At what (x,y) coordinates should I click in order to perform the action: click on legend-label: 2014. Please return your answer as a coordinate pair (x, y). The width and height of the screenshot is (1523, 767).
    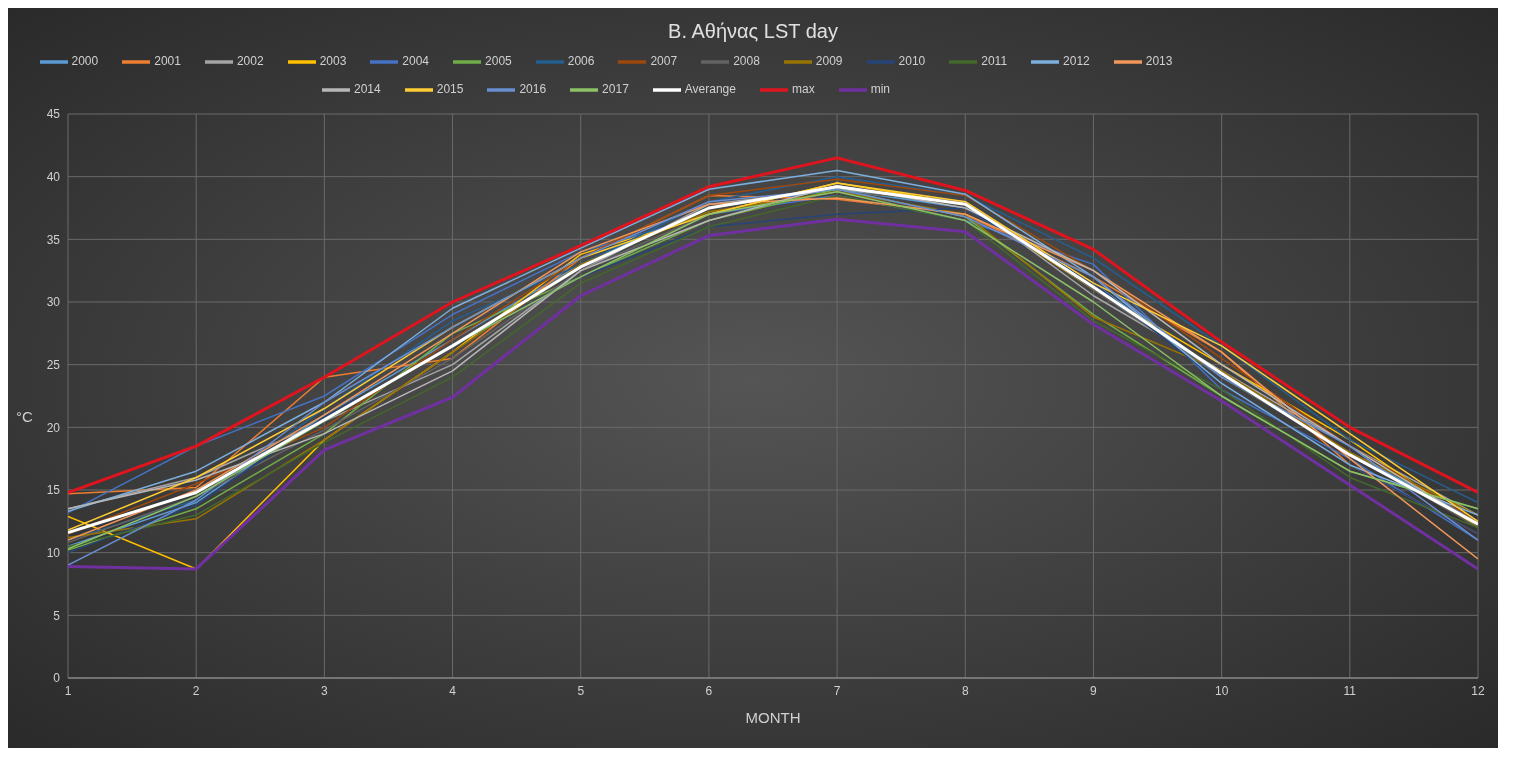
    Looking at the image, I should click on (367, 89).